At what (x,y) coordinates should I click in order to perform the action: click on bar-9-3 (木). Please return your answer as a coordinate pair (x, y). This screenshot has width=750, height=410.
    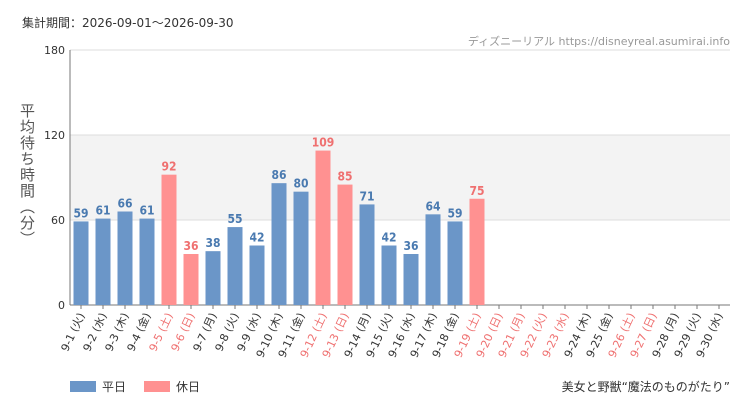
    Looking at the image, I should click on (125, 258).